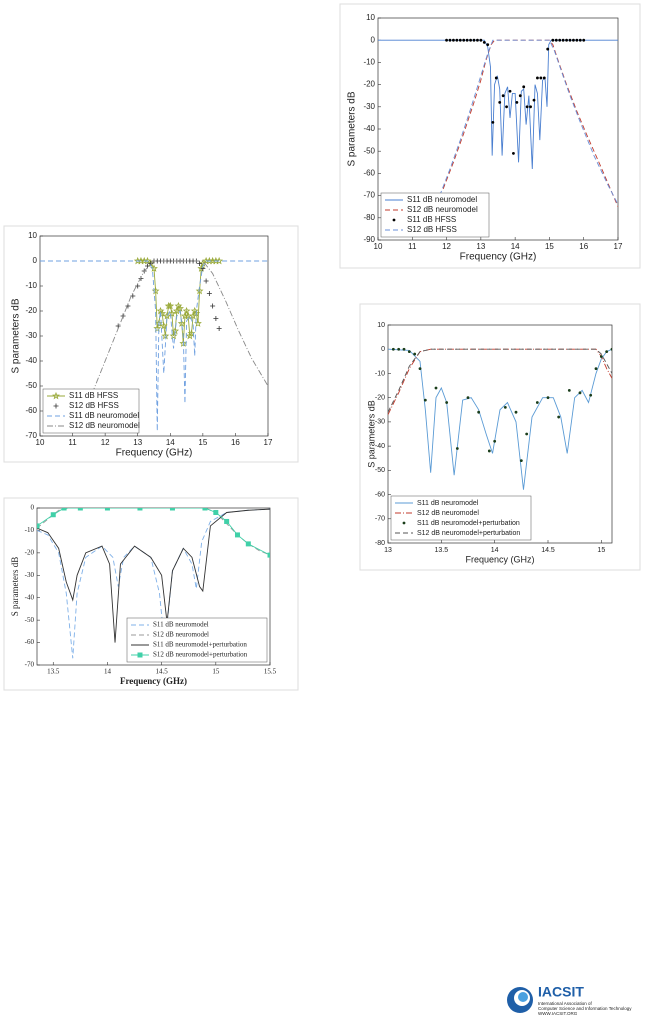 This screenshot has width=656, height=1021. What do you see at coordinates (369, 217) in the screenshot?
I see `y-tick-label: -80` at bounding box center [369, 217].